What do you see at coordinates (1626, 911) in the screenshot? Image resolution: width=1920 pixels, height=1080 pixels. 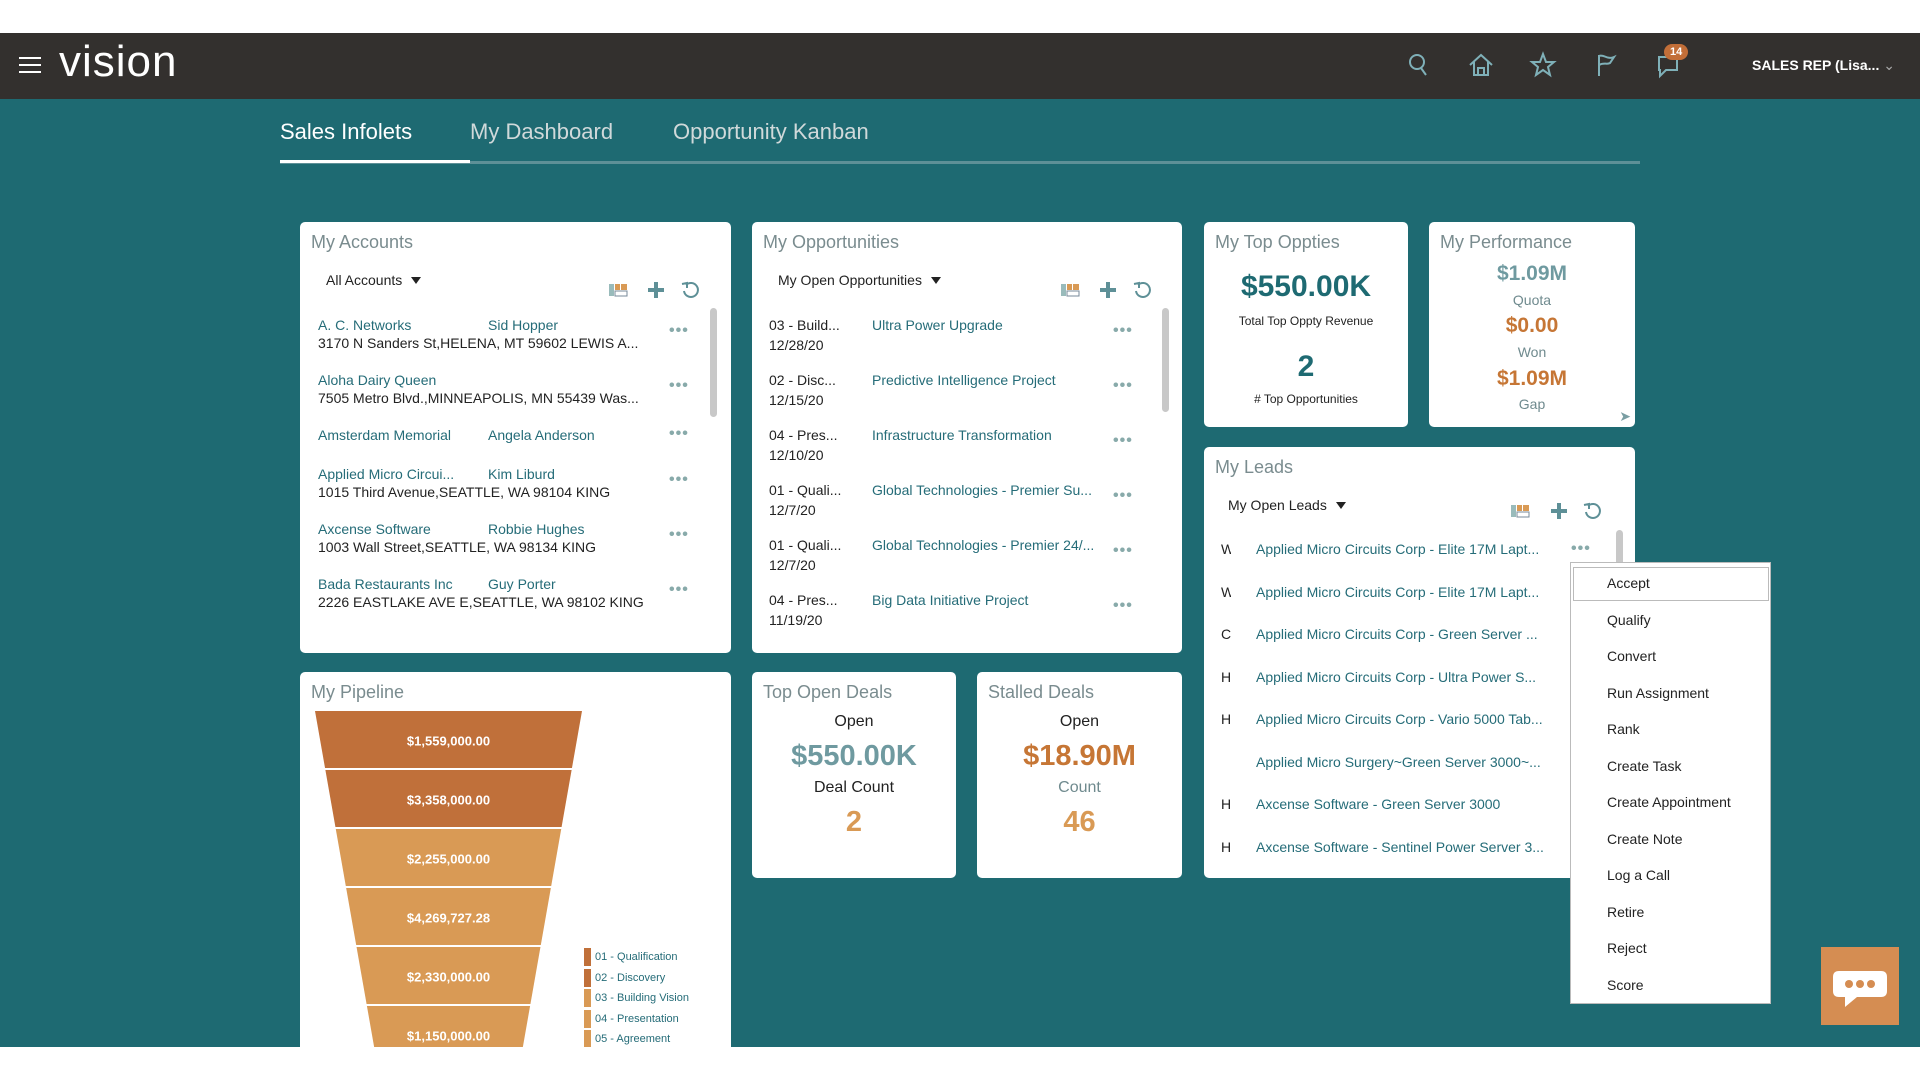 I see `menu-item-retire: Retire` at bounding box center [1626, 911].